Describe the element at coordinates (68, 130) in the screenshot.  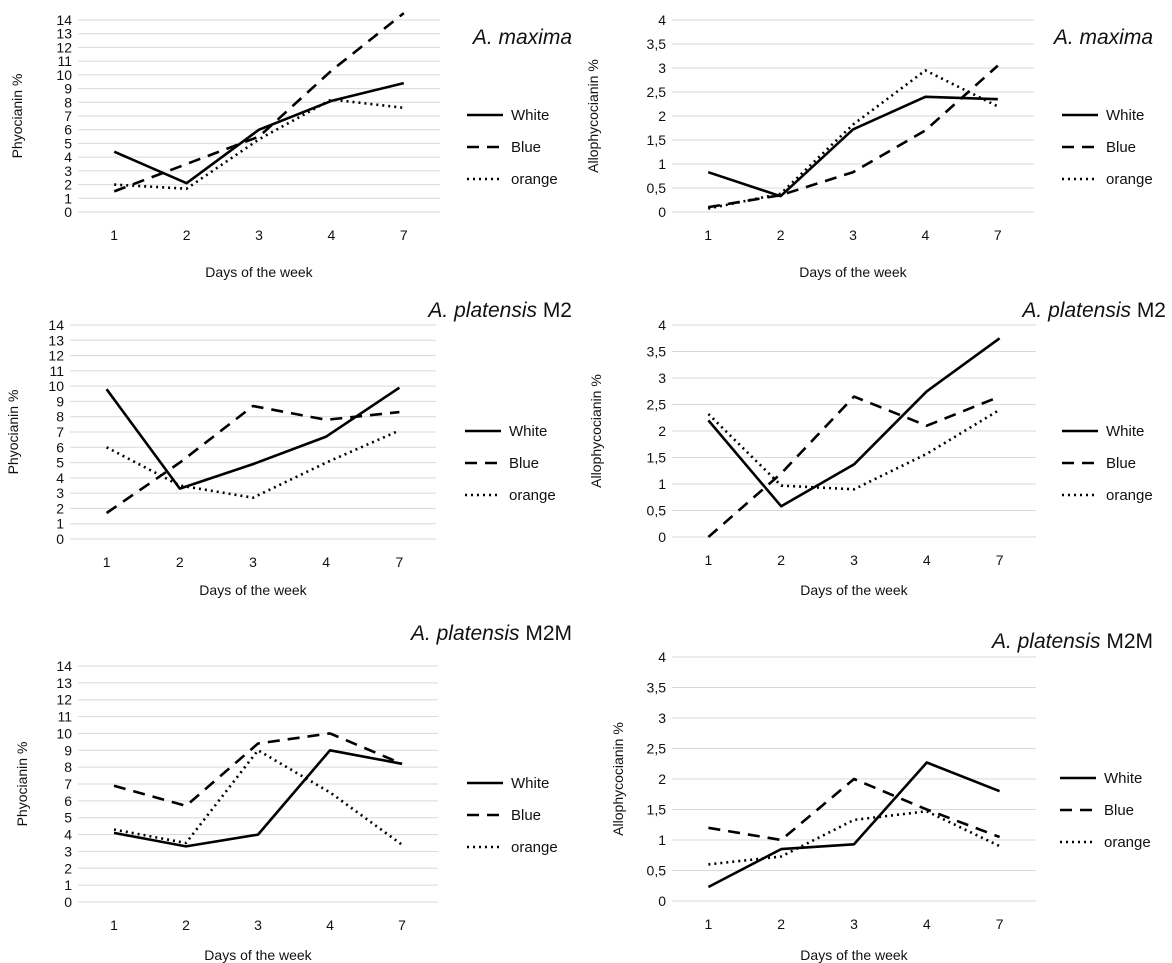
I see `y-tick-label: 6` at that location.